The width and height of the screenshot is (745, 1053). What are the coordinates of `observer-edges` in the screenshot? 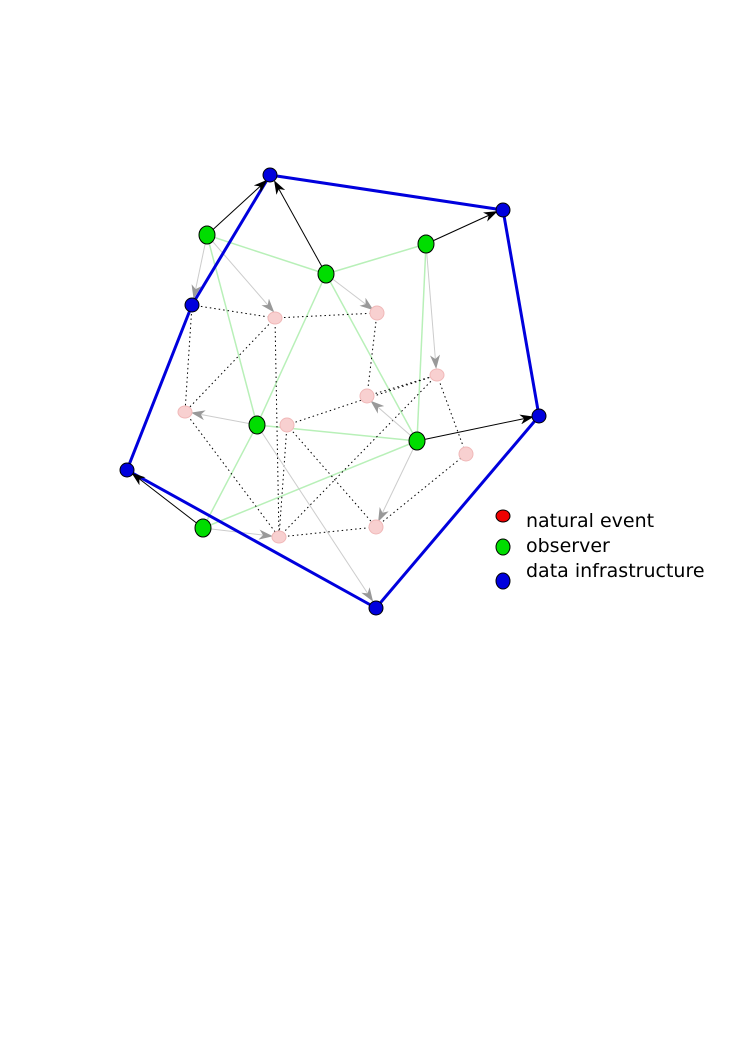 It's located at (314, 381).